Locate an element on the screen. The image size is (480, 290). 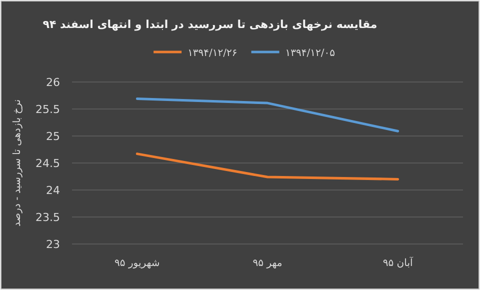
y-axis-title: نرخ بازدهی تا سررسید - درصد is located at coordinates (17, 163).